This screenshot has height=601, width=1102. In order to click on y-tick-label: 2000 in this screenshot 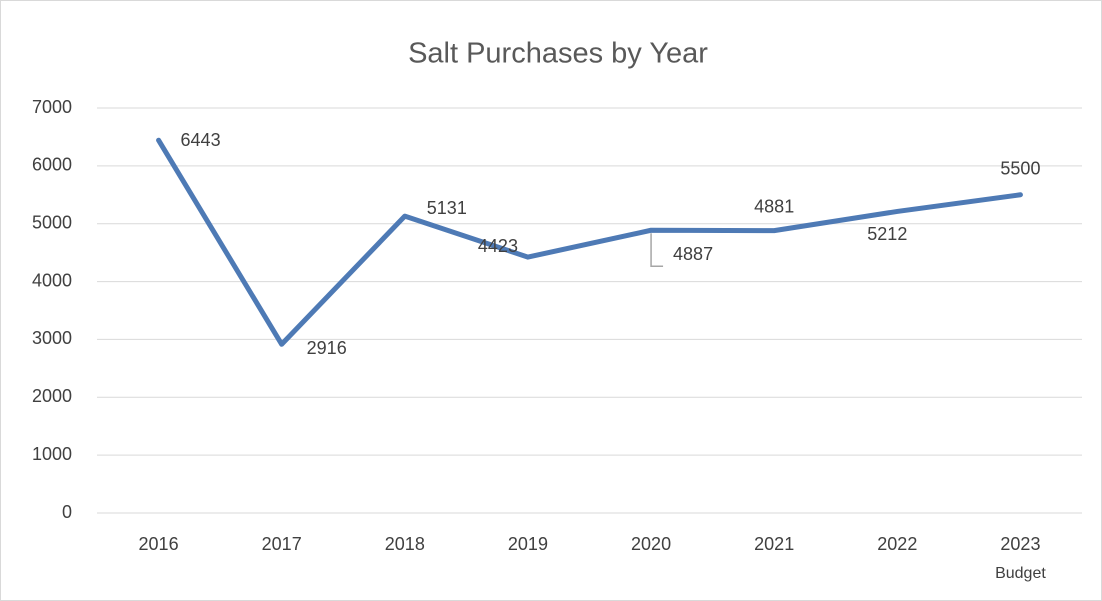, I will do `click(52, 396)`.